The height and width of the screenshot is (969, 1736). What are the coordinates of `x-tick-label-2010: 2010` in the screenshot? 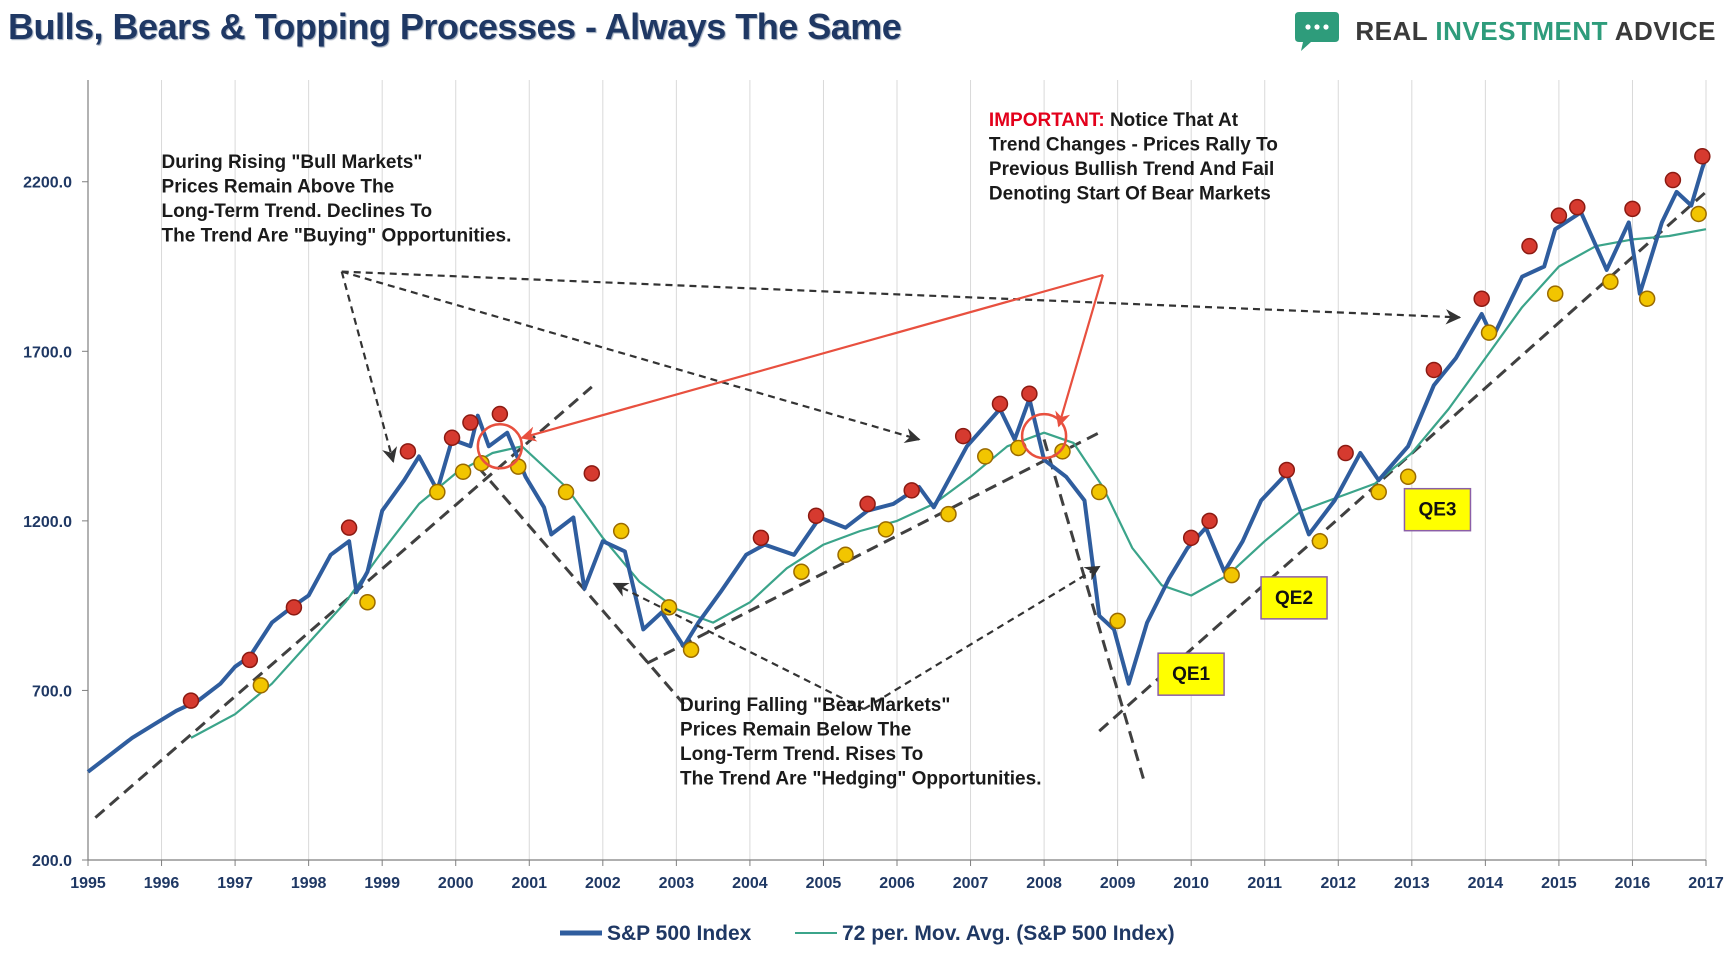 It's located at (1191, 883).